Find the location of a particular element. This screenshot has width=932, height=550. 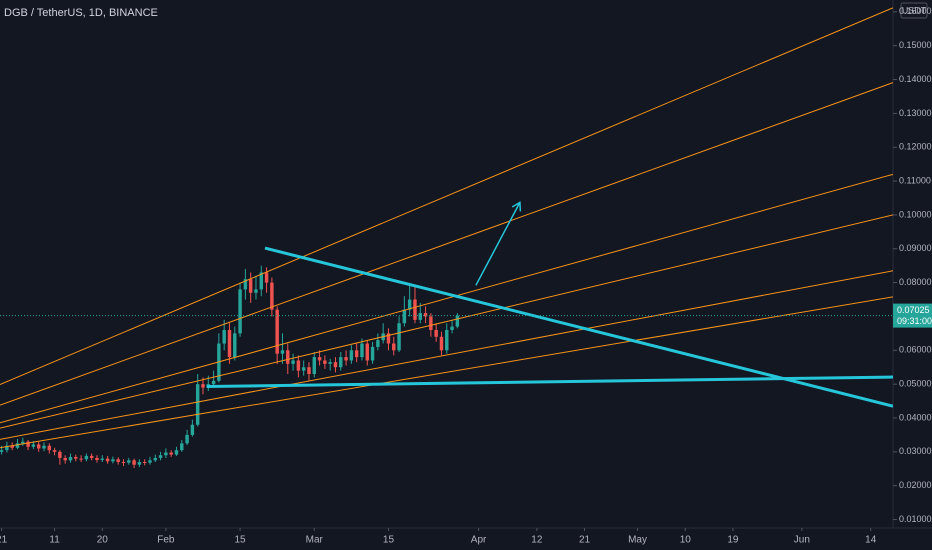

x-tick-label: 12 is located at coordinates (537, 540).